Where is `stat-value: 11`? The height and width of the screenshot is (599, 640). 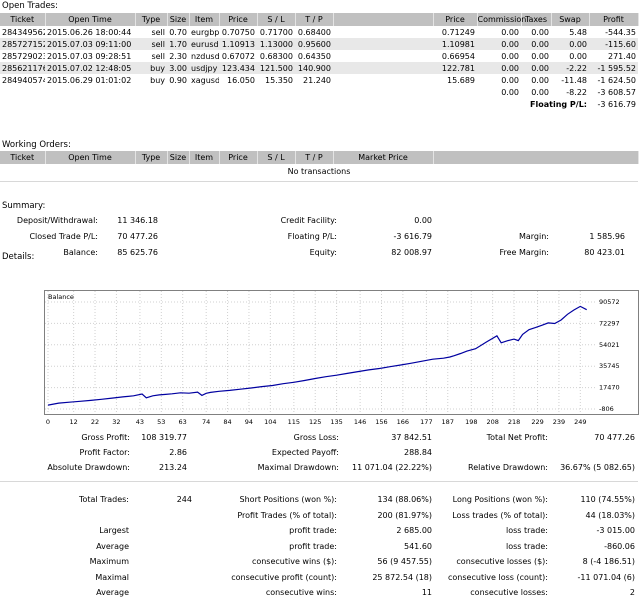 stat-value: 11 is located at coordinates (426, 592).